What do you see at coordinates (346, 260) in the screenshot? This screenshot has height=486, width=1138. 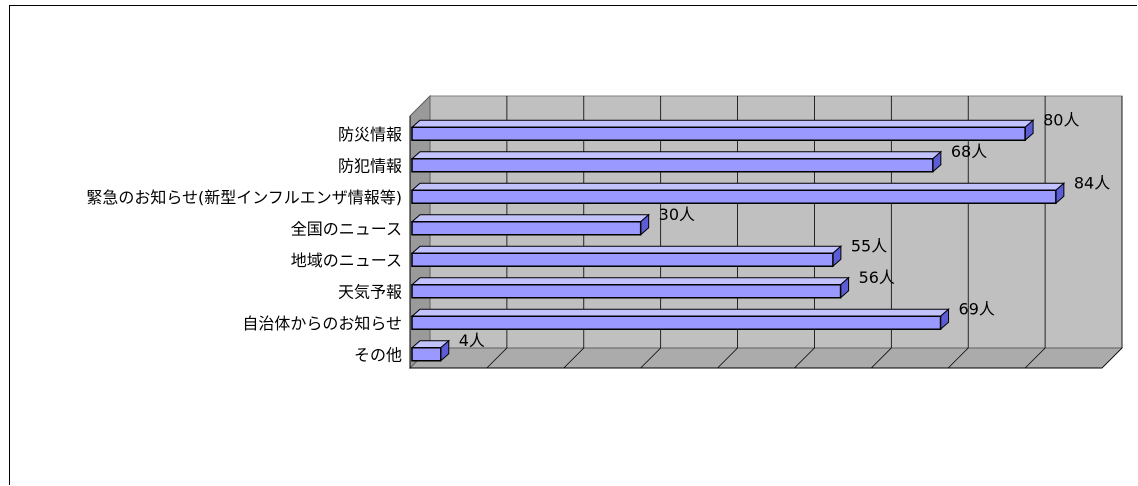 I see `category-label: 地域のニュース` at bounding box center [346, 260].